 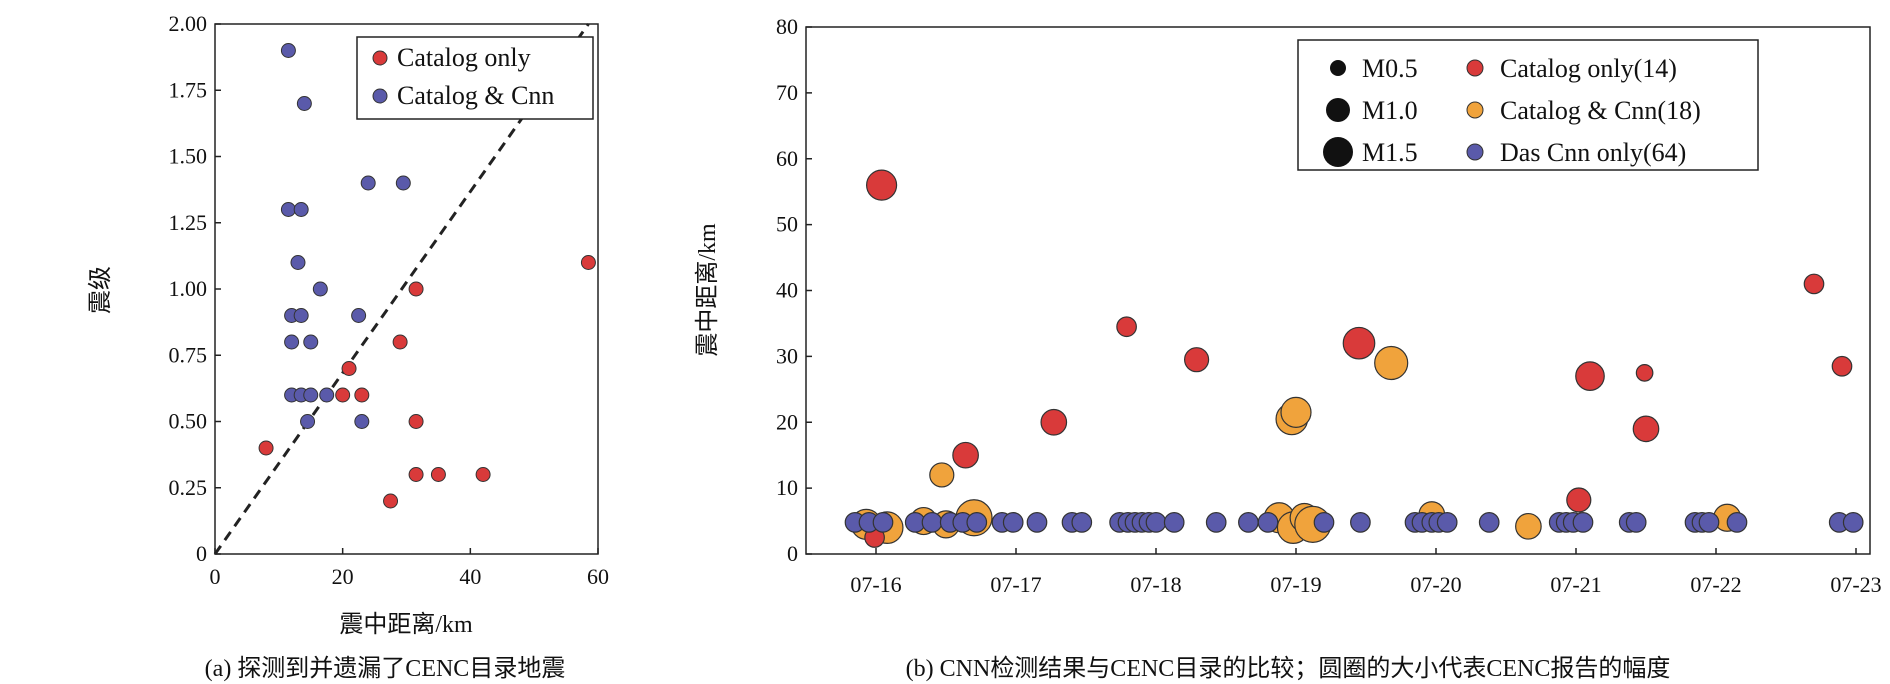 What do you see at coordinates (380, 58) in the screenshot?
I see `chart-a-legend-marker-catalog-only` at bounding box center [380, 58].